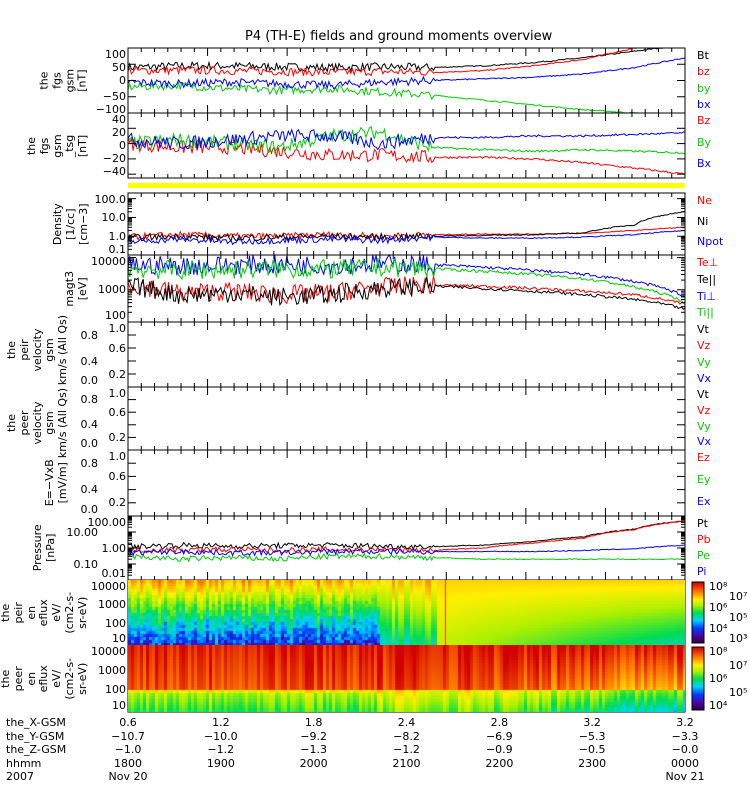  What do you see at coordinates (117, 374) in the screenshot?
I see `y-tick-label: 0.2` at bounding box center [117, 374].